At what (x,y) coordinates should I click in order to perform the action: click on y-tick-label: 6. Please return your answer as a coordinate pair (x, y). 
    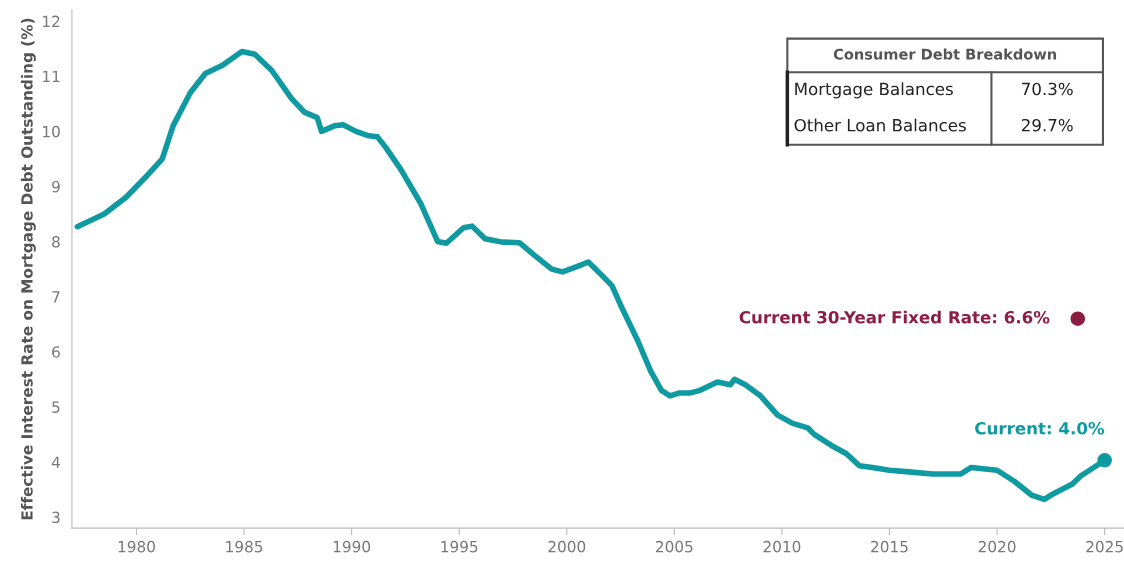
    Looking at the image, I should click on (56, 352).